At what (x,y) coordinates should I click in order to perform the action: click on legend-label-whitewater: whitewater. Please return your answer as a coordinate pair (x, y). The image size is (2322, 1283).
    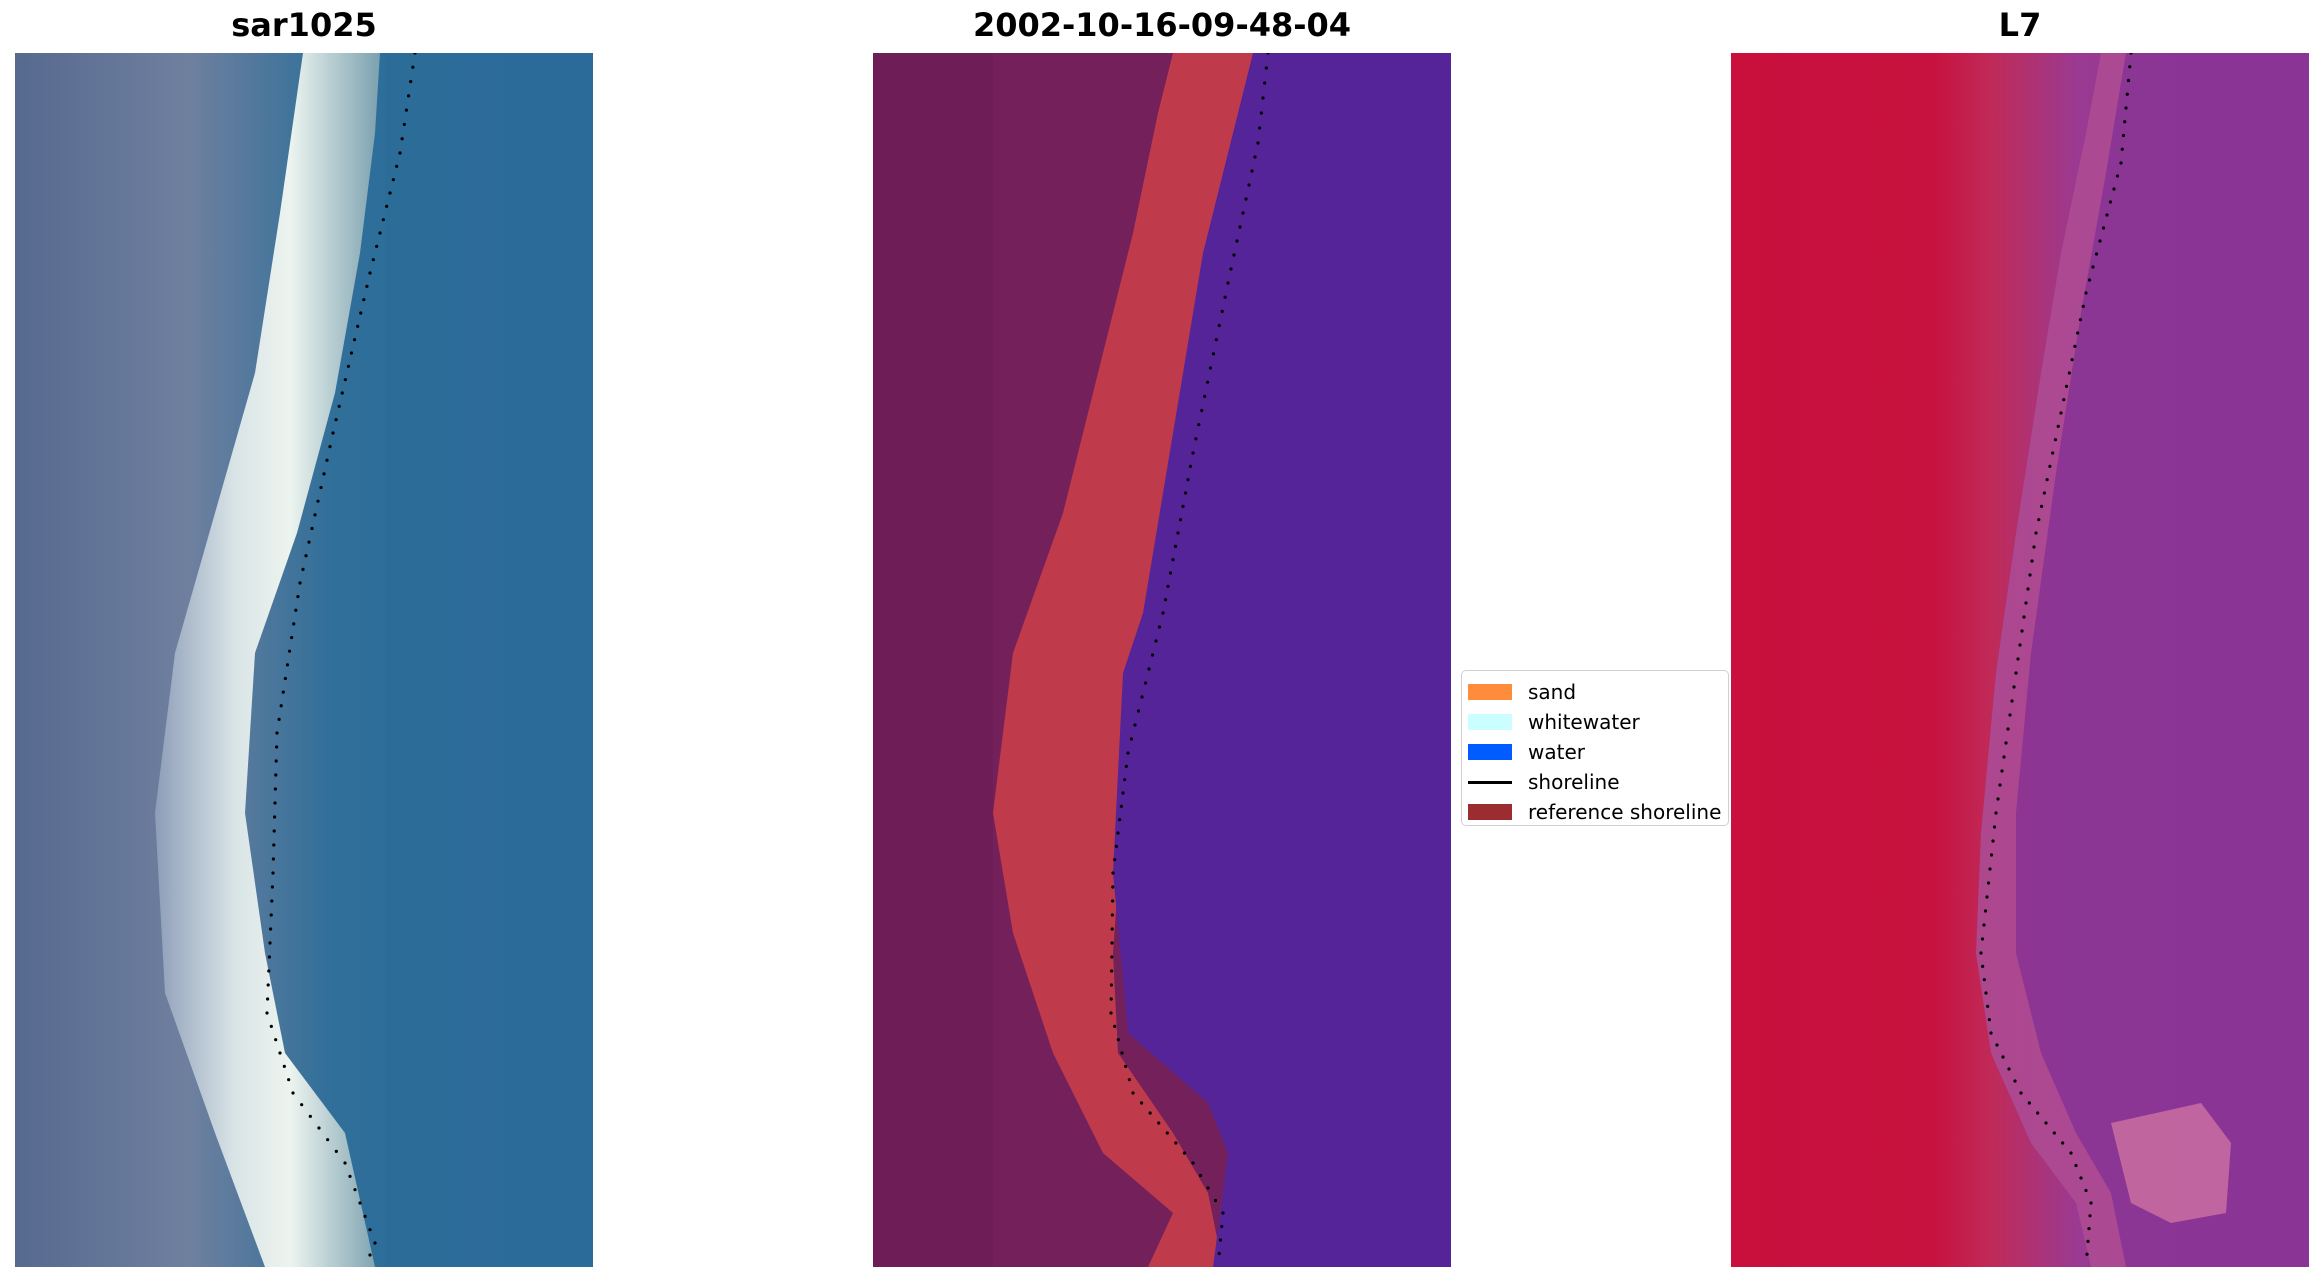
    Looking at the image, I should click on (1584, 722).